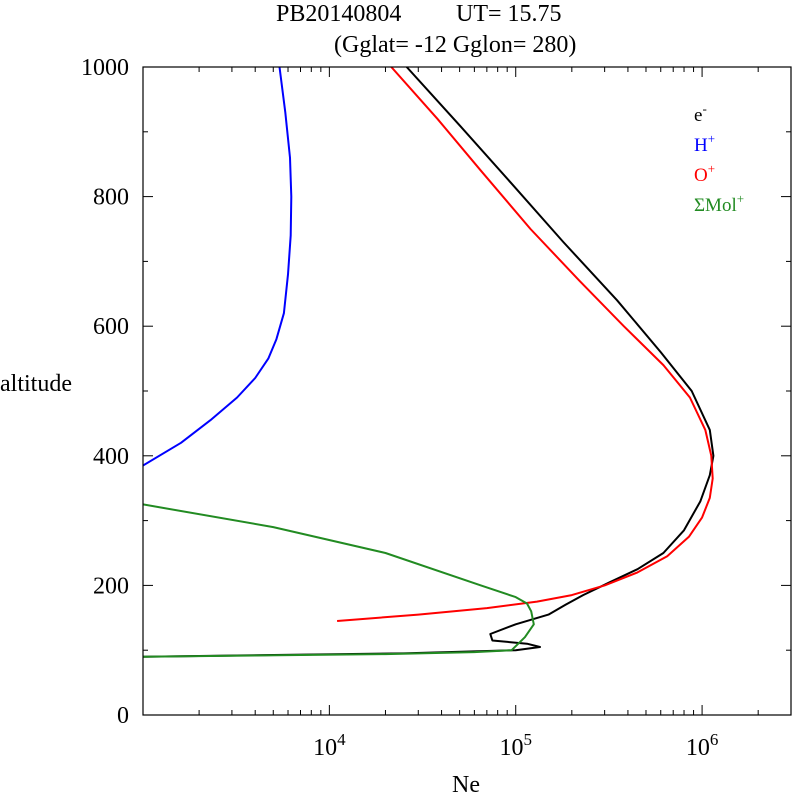 The width and height of the screenshot is (792, 796). What do you see at coordinates (36, 384) in the screenshot?
I see `y-axis-label: altitude` at bounding box center [36, 384].